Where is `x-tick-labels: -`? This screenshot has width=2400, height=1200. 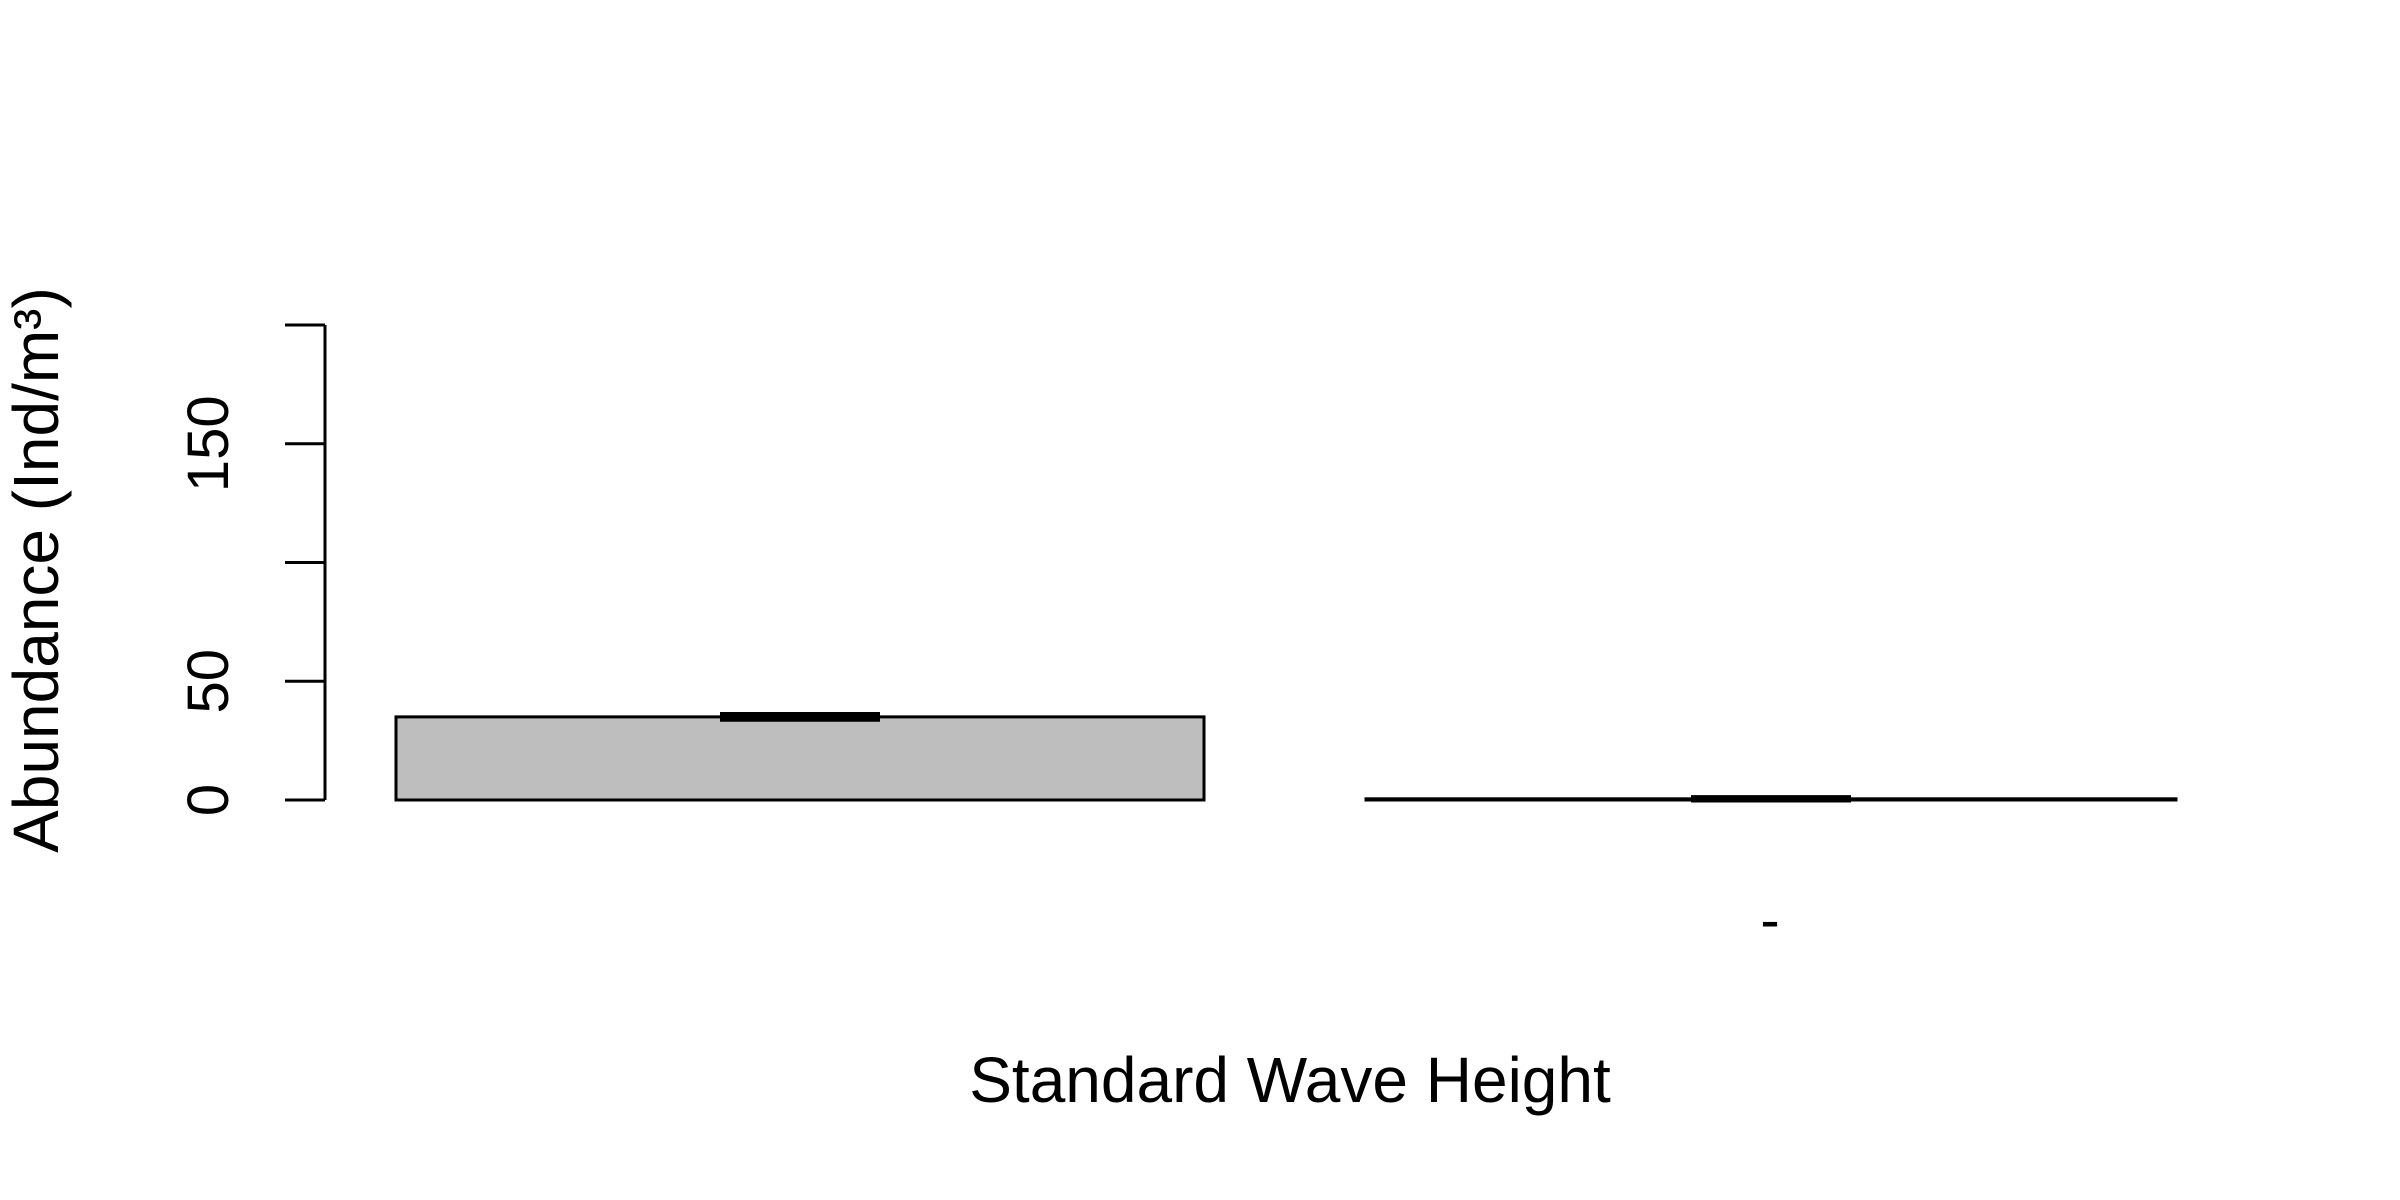 x-tick-labels: - is located at coordinates (1769, 920).